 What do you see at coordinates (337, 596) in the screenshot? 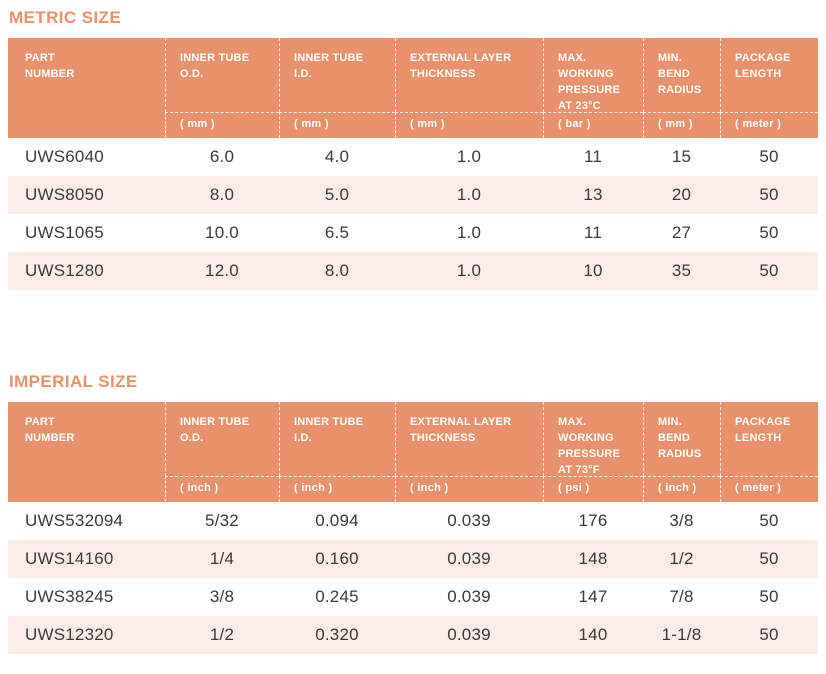
I see `value-cell: 0.245` at bounding box center [337, 596].